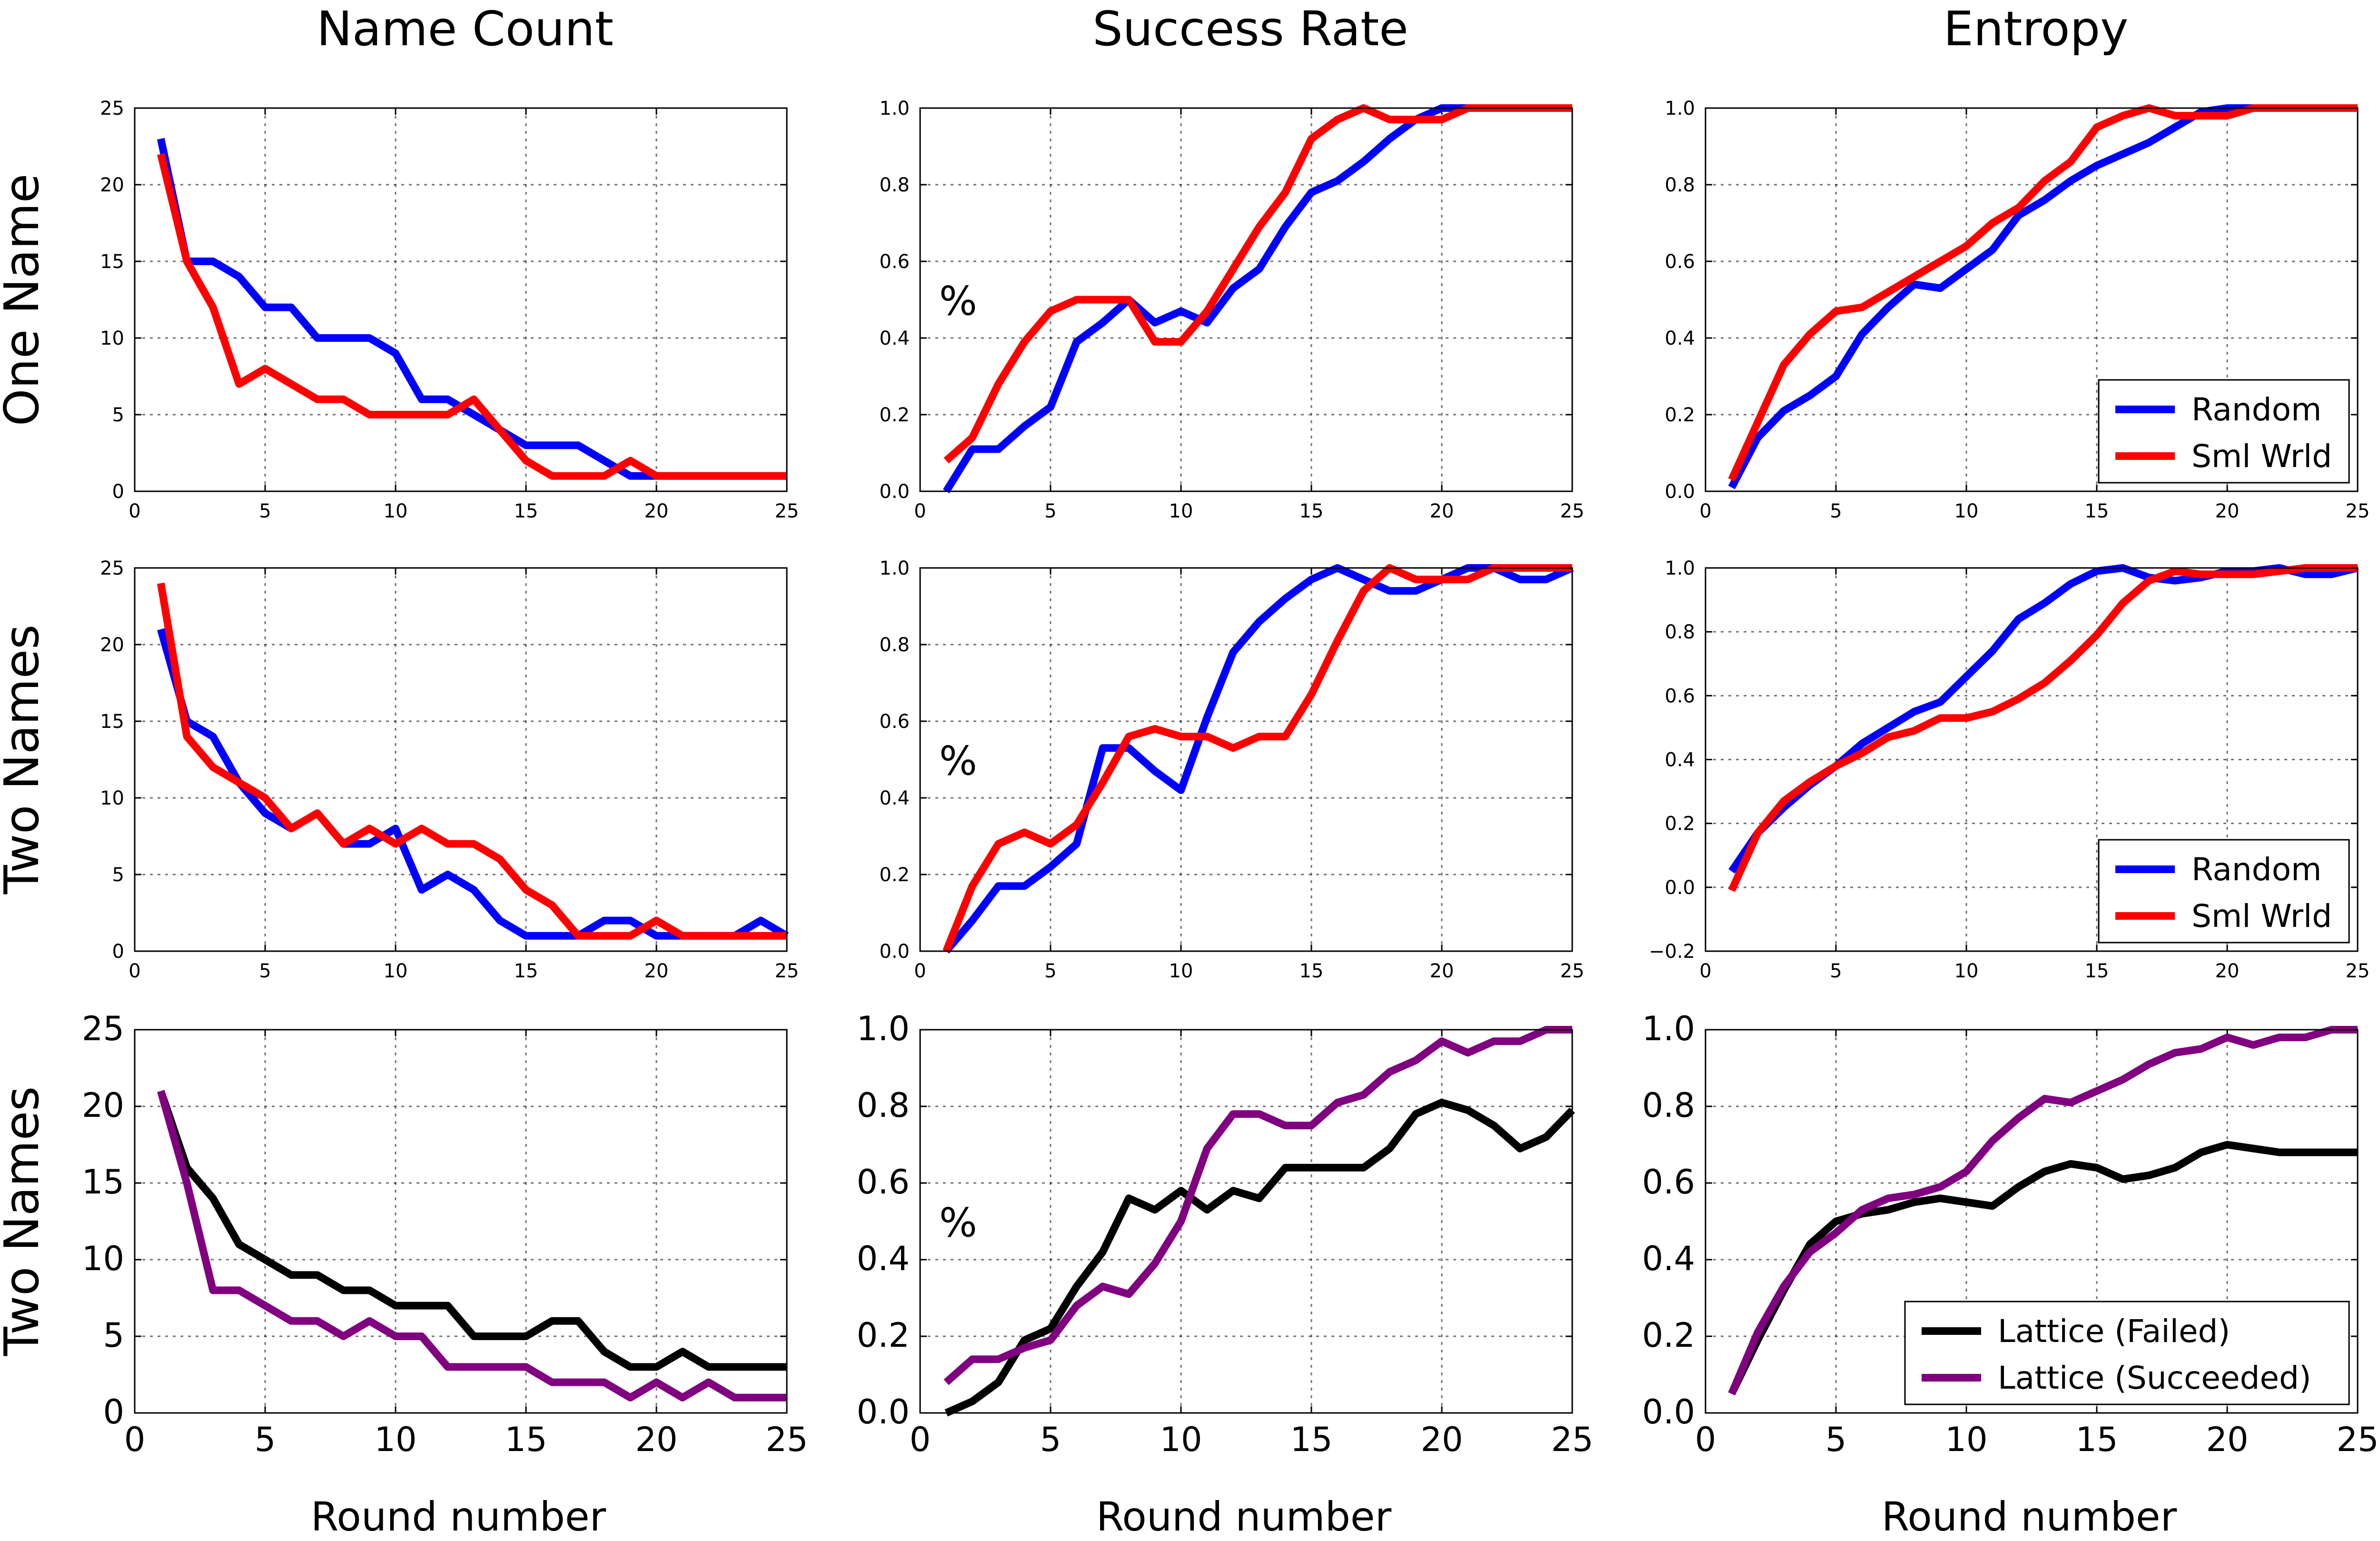  What do you see at coordinates (2030, 1516) in the screenshot?
I see `xlabel-entropy: Round number` at bounding box center [2030, 1516].